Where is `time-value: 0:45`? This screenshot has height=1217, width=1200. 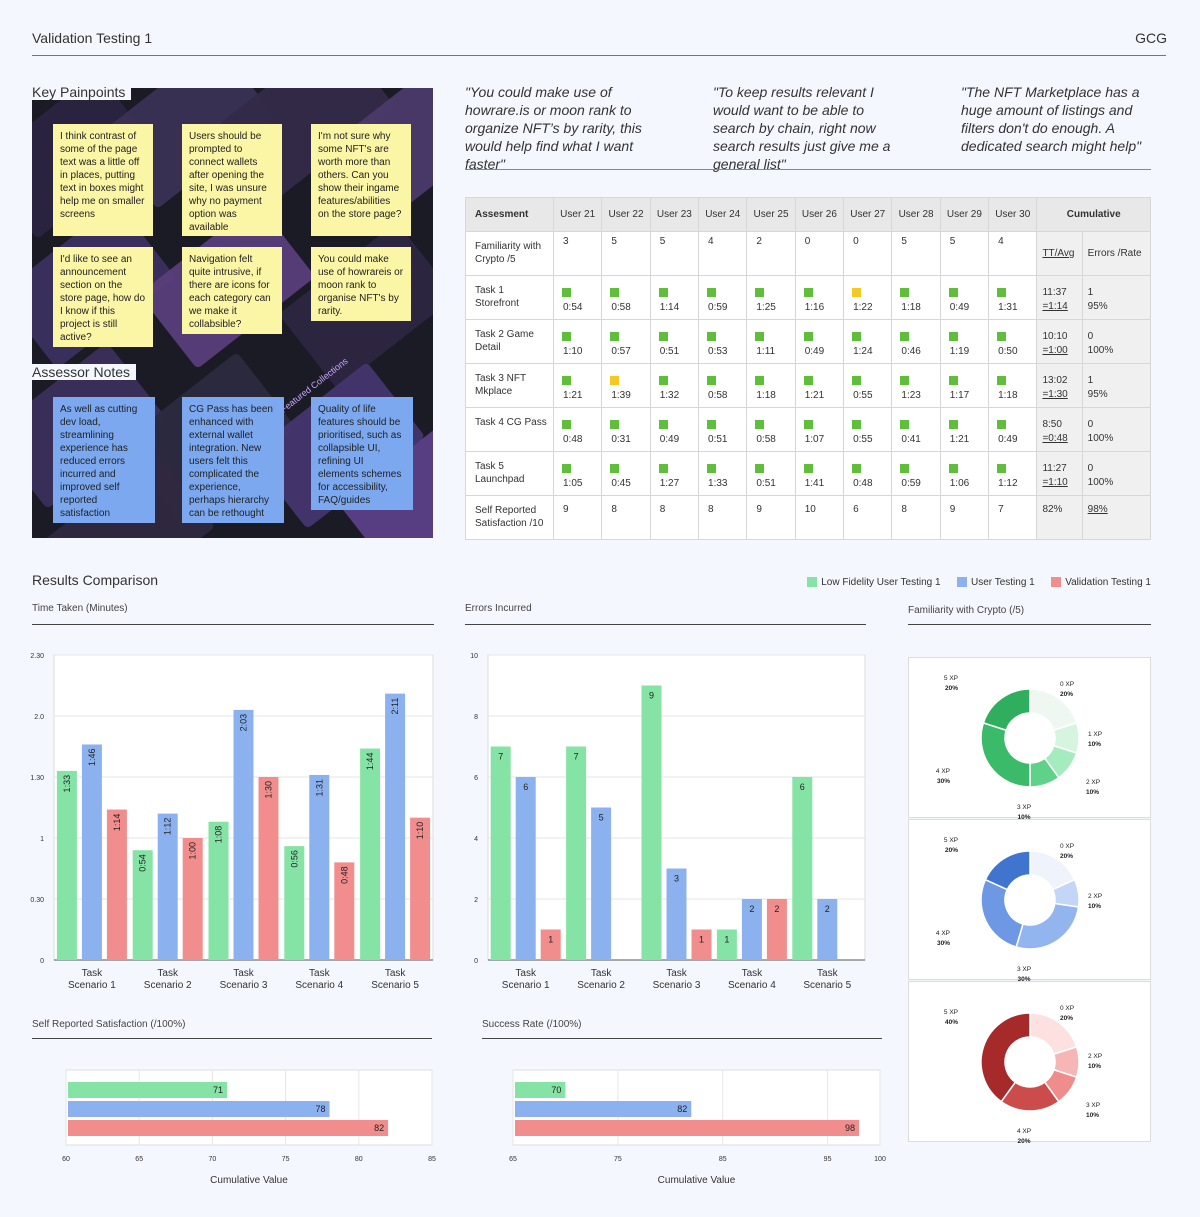
time-value: 0:45 is located at coordinates (621, 483).